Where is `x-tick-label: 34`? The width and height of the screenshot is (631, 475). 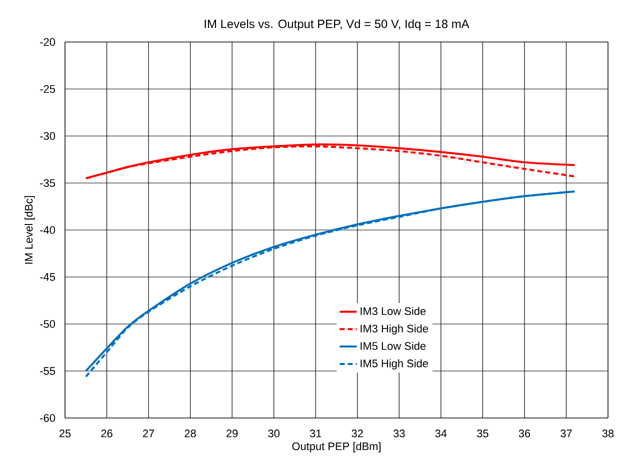 x-tick-label: 34 is located at coordinates (441, 434).